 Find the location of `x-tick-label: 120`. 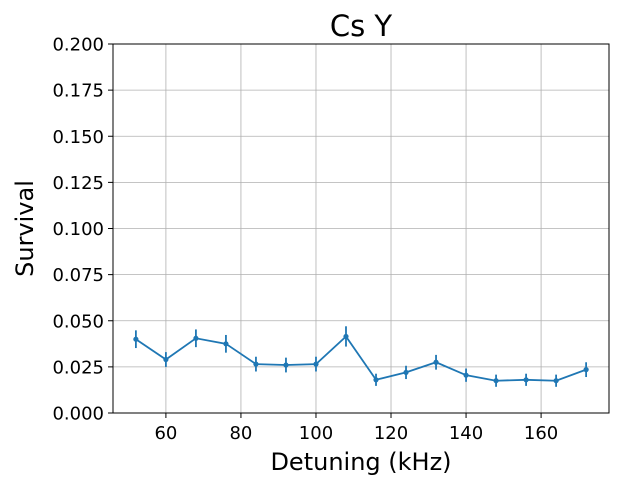

x-tick-label: 120 is located at coordinates (391, 433).